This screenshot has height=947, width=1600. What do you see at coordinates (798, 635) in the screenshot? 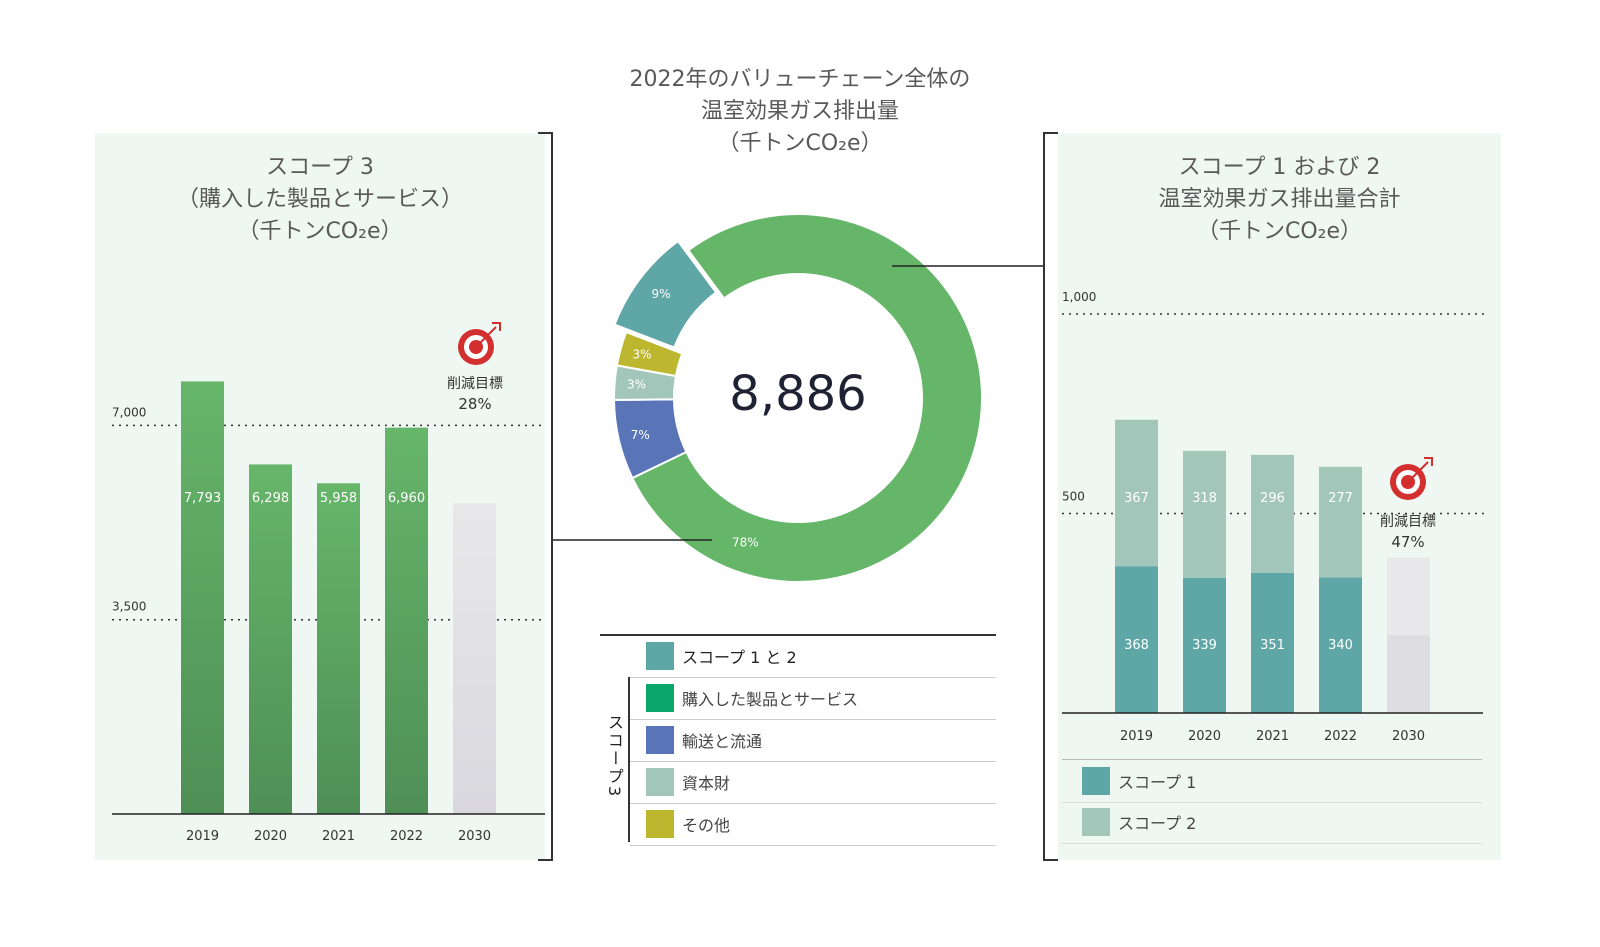
I see `legend-top-rule` at bounding box center [798, 635].